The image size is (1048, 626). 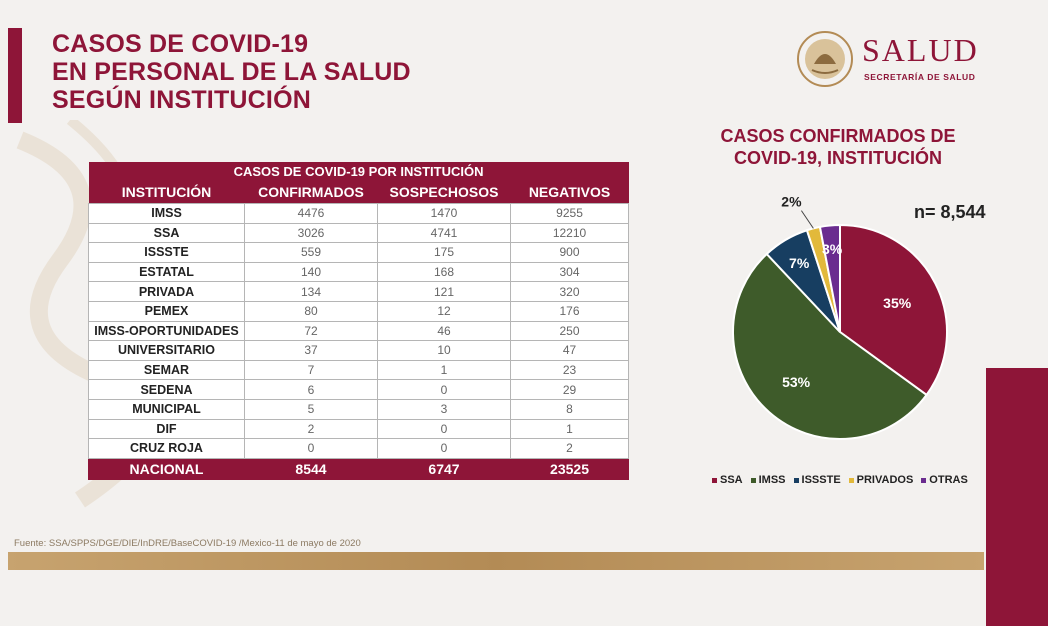 What do you see at coordinates (311, 192) in the screenshot?
I see `column-header: CONFIRMADOS` at bounding box center [311, 192].